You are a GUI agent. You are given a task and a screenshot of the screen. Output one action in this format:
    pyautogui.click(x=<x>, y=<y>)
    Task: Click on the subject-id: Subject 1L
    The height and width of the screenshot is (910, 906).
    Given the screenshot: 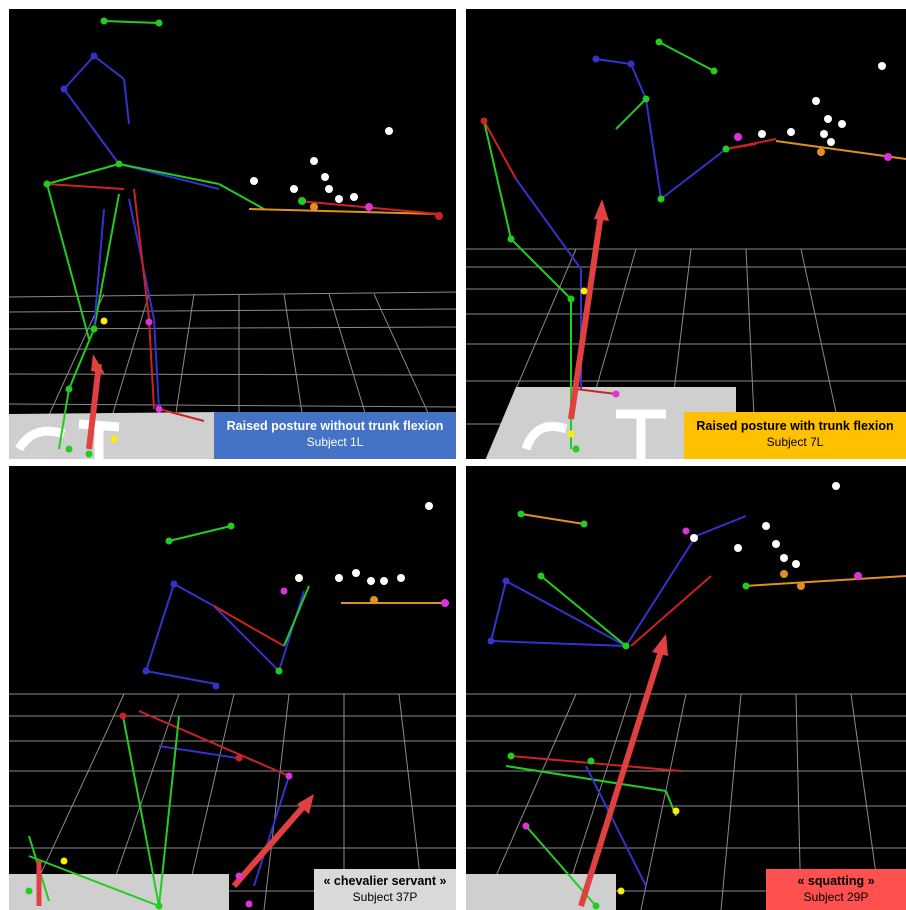 What is the action you would take?
    pyautogui.click(x=335, y=441)
    